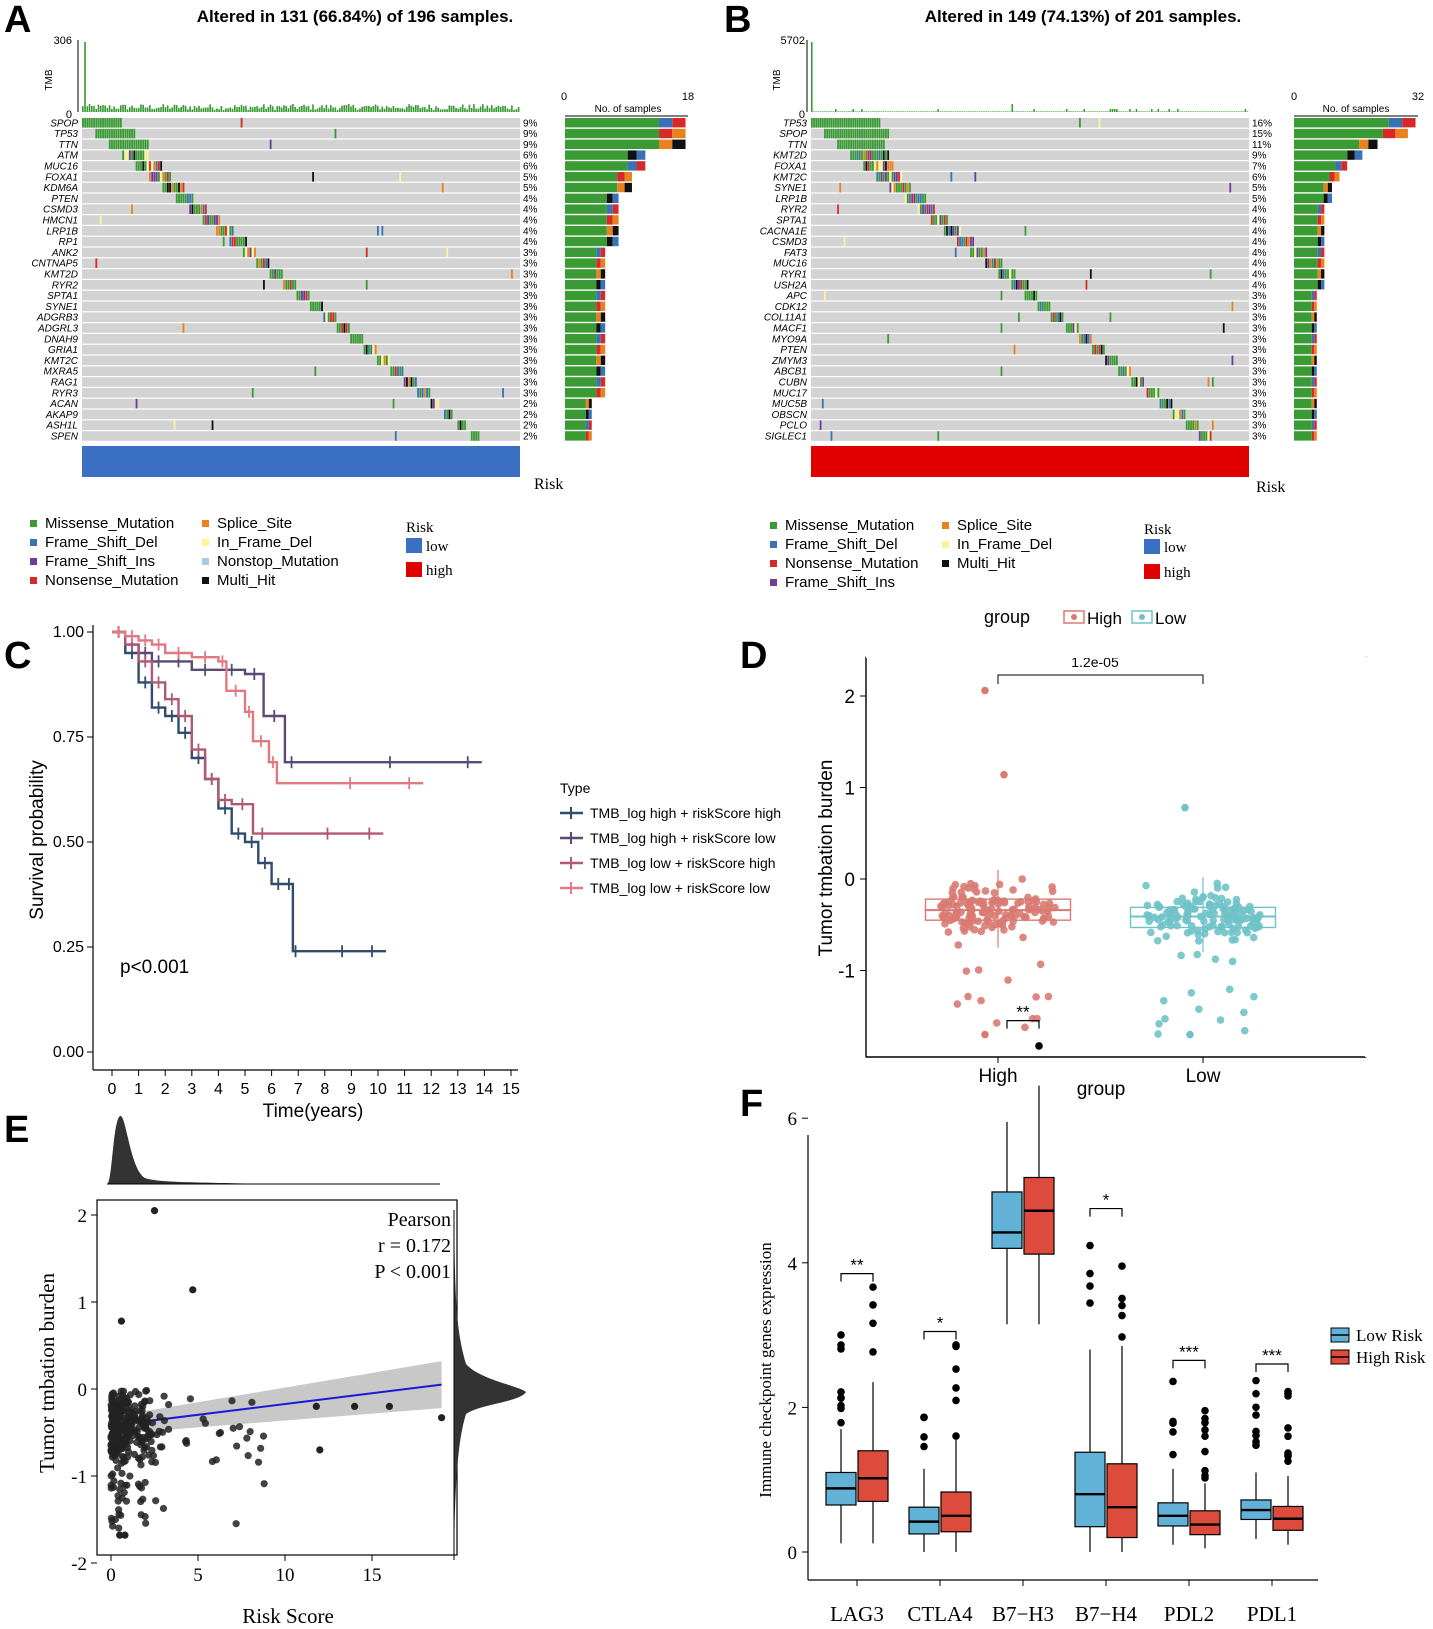 This screenshot has height=1629, width=1433. Describe the element at coordinates (404, 1089) in the screenshot. I see `km-x-tick-label: 11` at that location.